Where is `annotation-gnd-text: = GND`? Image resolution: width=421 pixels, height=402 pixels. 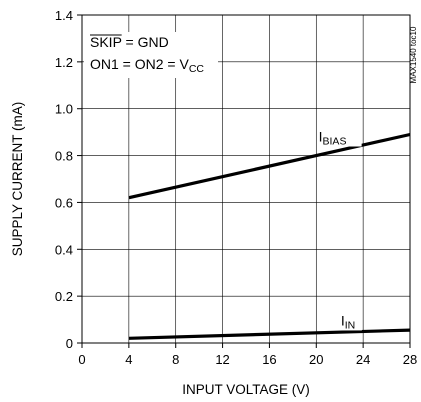
annotation-gnd-text: = GND is located at coordinates (145, 42).